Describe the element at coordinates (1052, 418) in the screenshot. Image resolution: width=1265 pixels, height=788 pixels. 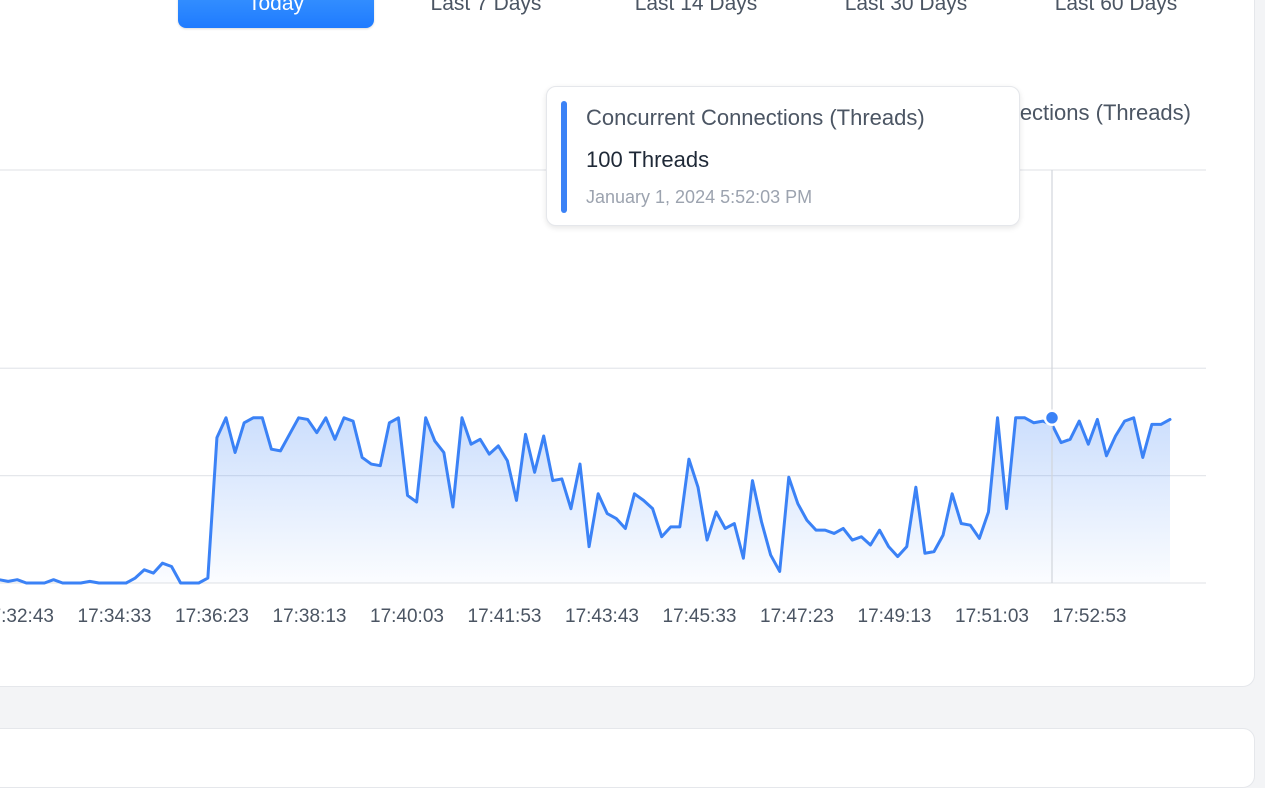
I see `highlight-point` at that location.